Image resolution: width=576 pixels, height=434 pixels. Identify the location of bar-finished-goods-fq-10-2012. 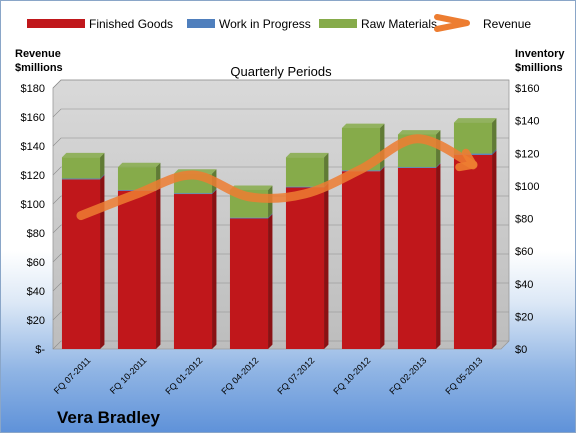
(363, 258).